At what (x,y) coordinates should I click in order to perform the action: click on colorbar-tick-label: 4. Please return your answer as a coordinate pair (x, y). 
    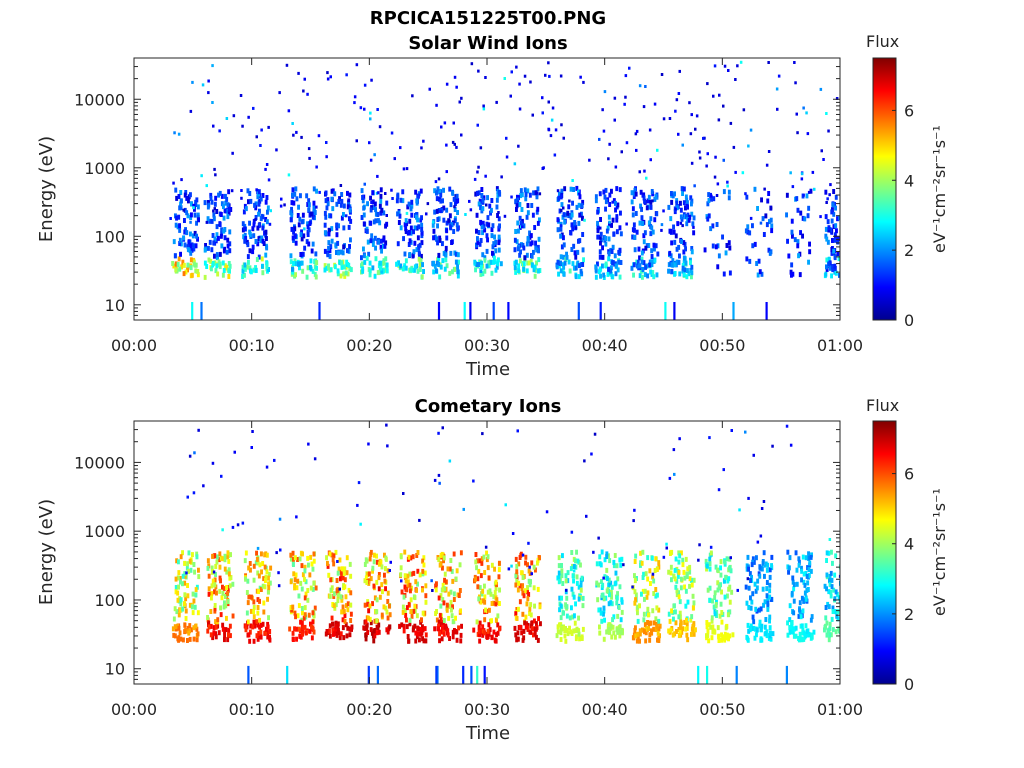
    Looking at the image, I should click on (909, 544).